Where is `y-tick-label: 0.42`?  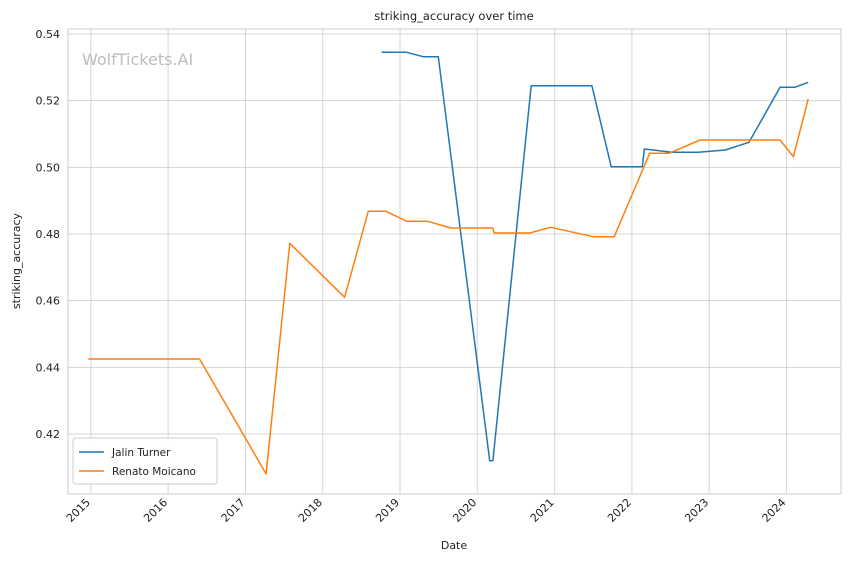
y-tick-label: 0.42 is located at coordinates (48, 434).